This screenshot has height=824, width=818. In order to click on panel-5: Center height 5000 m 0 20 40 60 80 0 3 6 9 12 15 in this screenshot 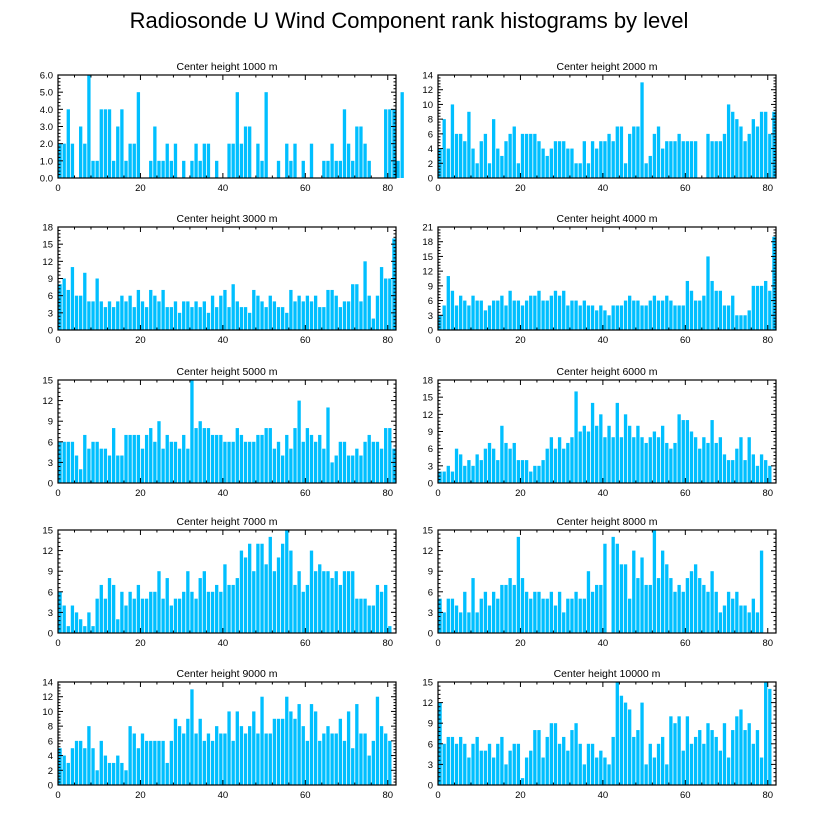, I will do `click(219, 432)`.